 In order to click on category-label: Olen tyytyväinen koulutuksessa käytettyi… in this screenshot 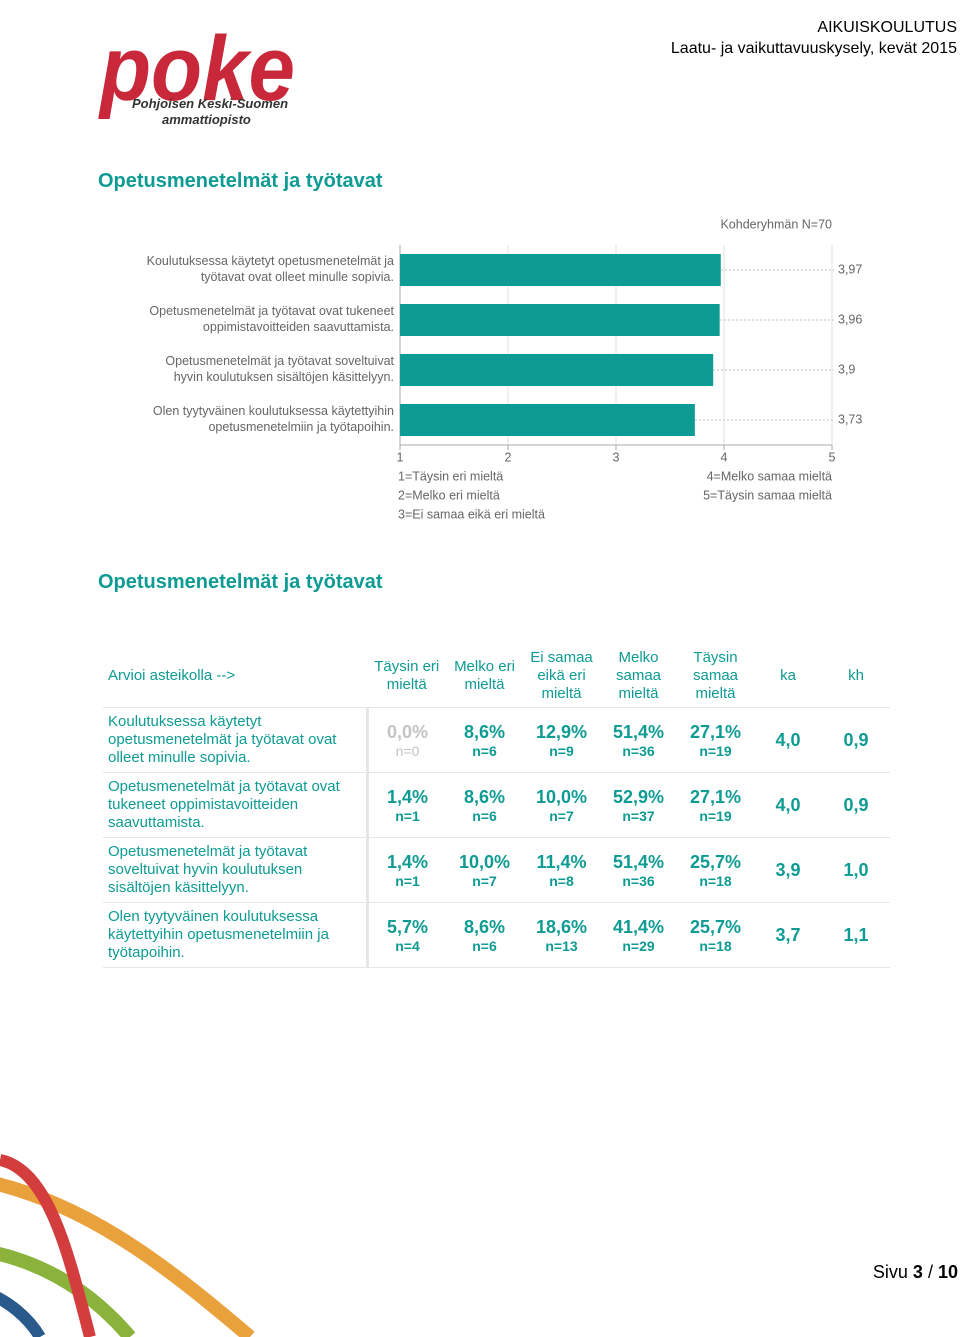, I will do `click(273, 419)`.